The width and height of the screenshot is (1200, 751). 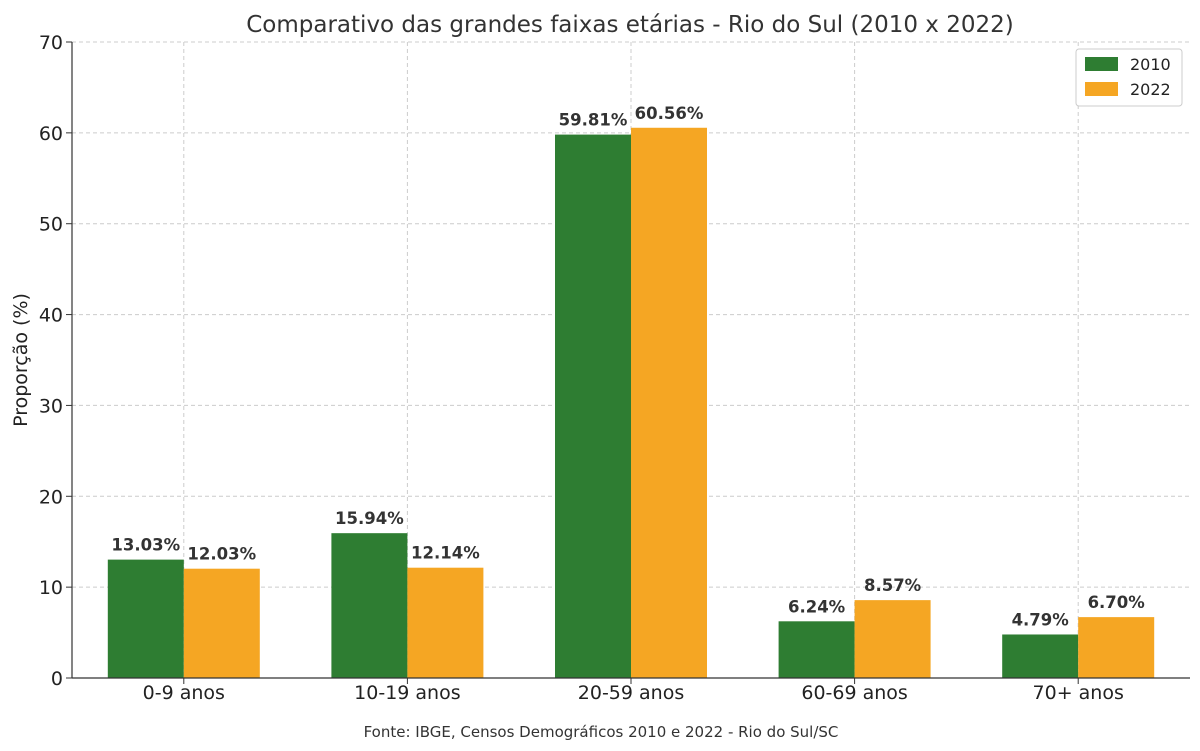 What do you see at coordinates (817, 606) in the screenshot?
I see `data-label-2010-3: 6.24%` at bounding box center [817, 606].